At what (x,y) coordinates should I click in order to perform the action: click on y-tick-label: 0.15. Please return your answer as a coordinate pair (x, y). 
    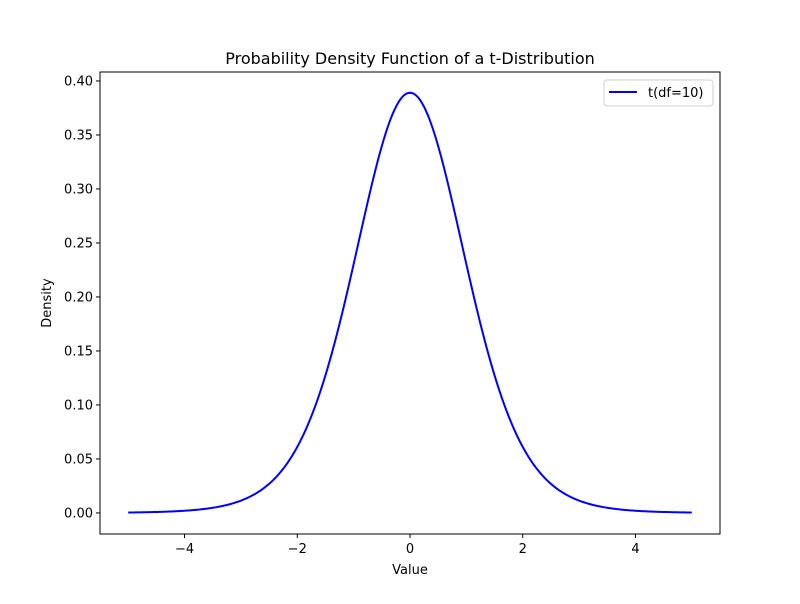
    Looking at the image, I should click on (78, 351).